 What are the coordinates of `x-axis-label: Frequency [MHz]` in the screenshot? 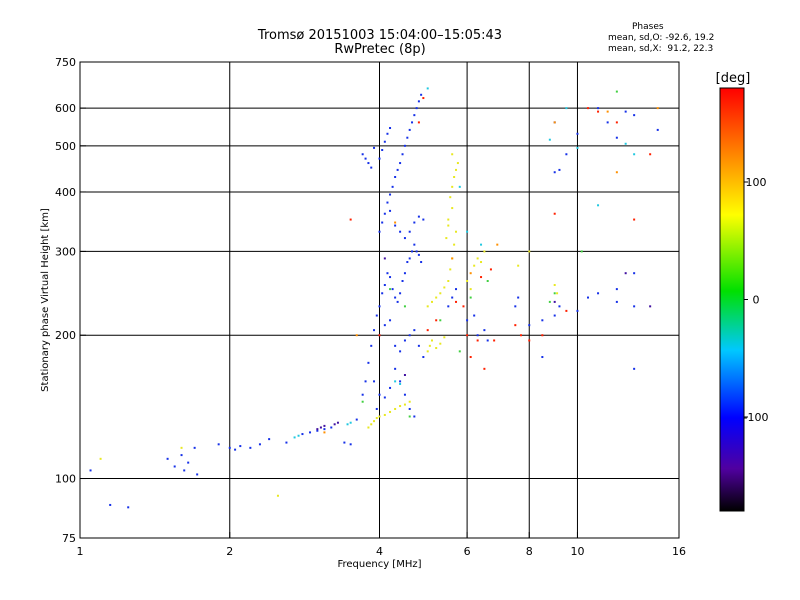 It's located at (379, 564).